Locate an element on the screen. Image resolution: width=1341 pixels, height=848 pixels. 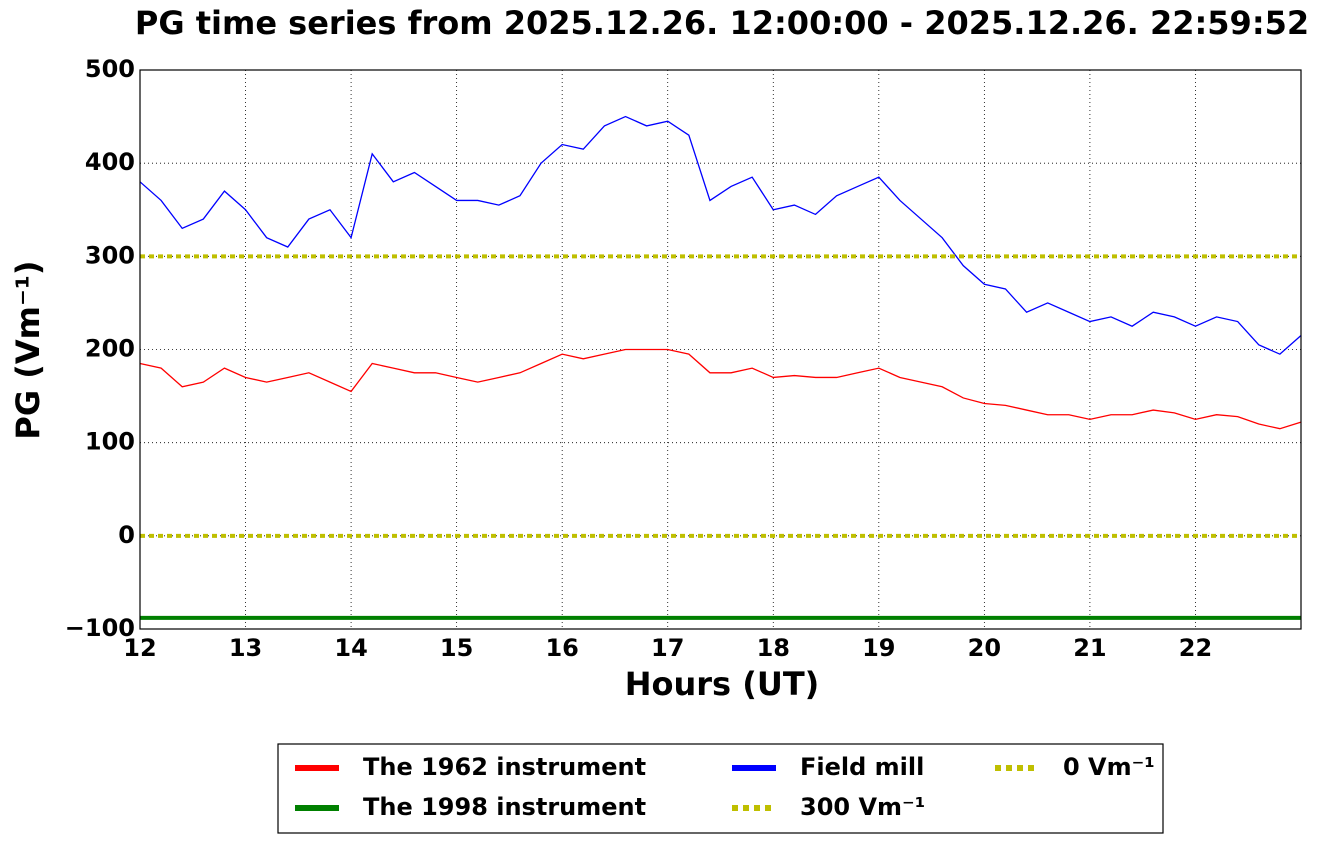
x-axis-label: Hours (UT) is located at coordinates (722, 684).